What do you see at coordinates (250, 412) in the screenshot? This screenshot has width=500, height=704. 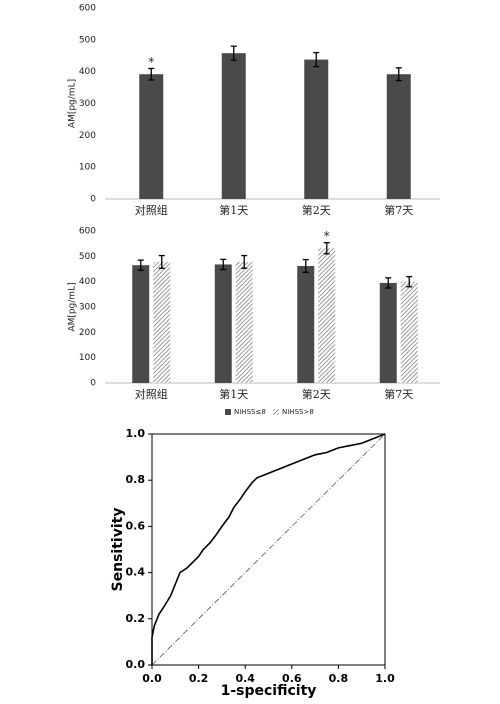 I see `legend-label: NIHSS≤8` at bounding box center [250, 412].